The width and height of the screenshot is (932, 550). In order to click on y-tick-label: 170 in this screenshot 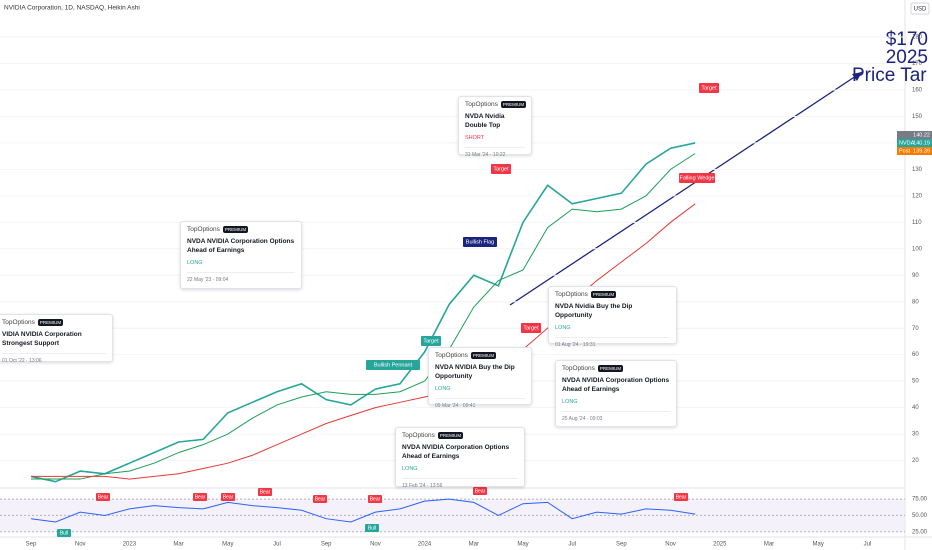, I will do `click(917, 64)`.